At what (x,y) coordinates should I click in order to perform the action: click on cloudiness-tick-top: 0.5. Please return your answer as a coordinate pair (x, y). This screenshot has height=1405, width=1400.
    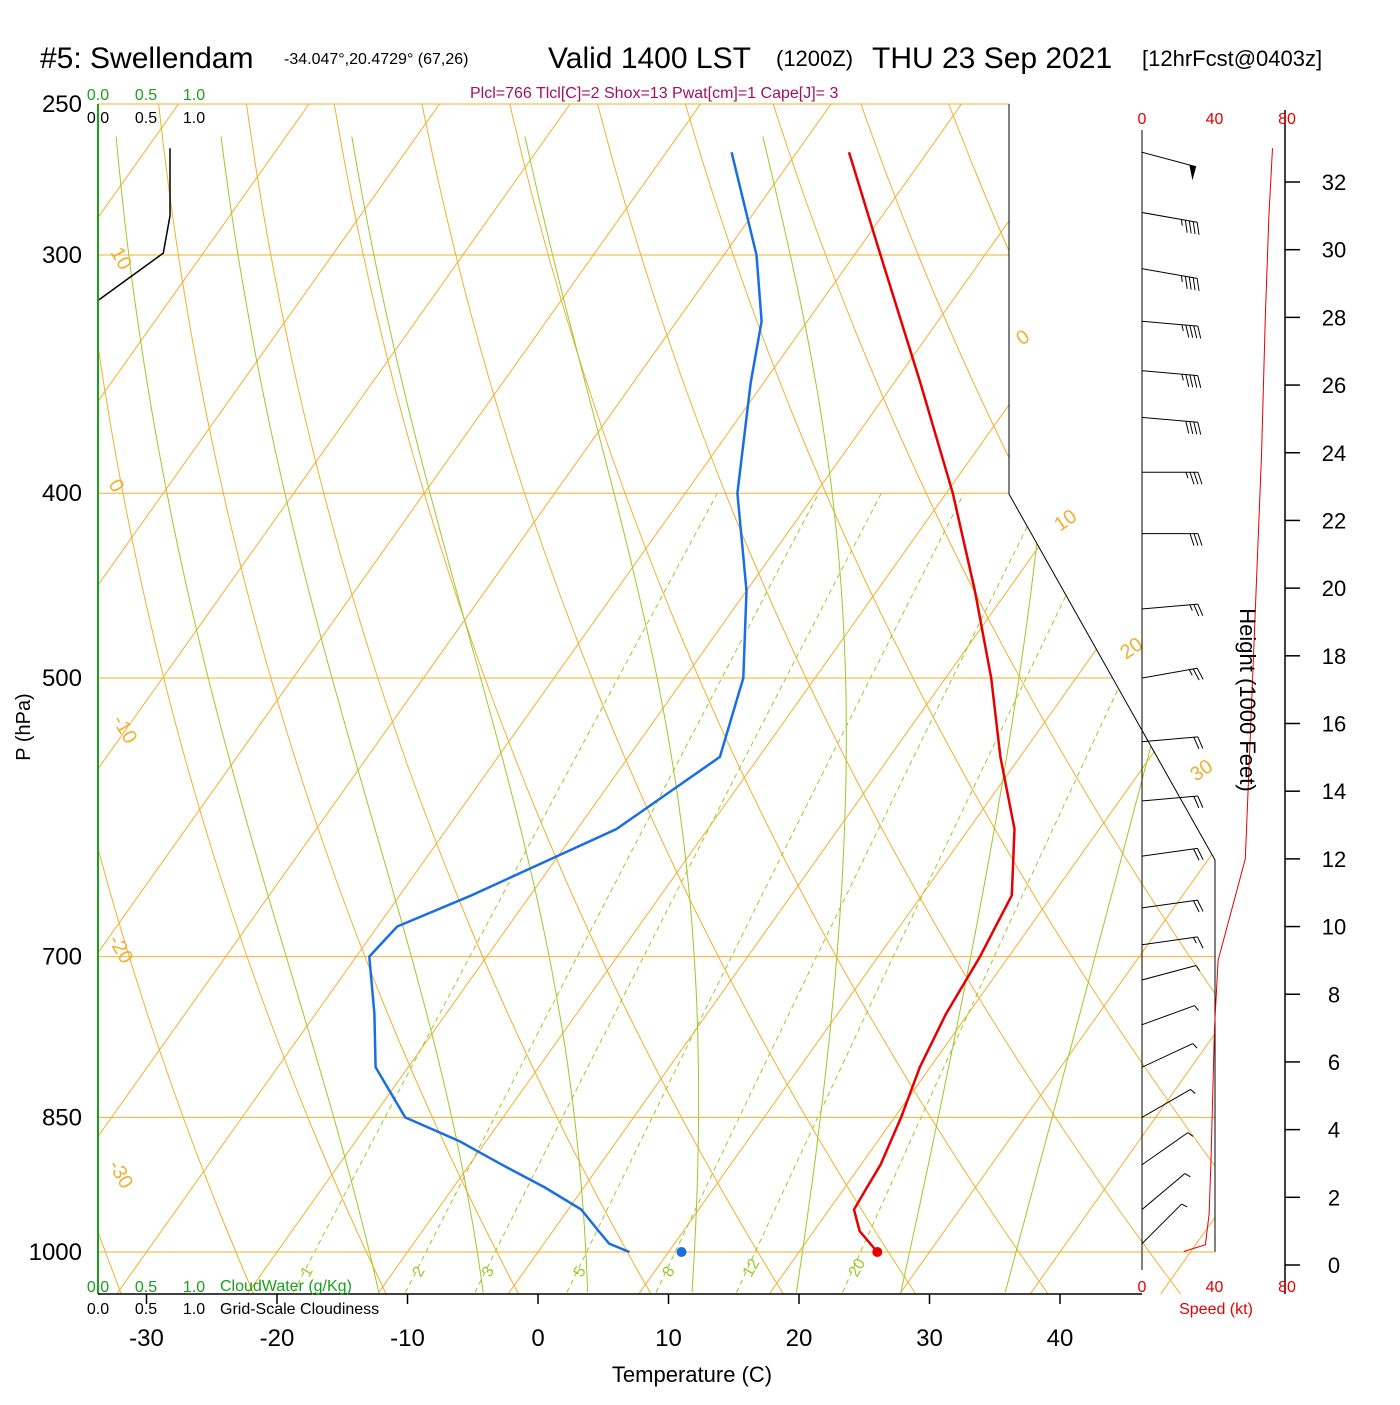
    Looking at the image, I should click on (146, 118).